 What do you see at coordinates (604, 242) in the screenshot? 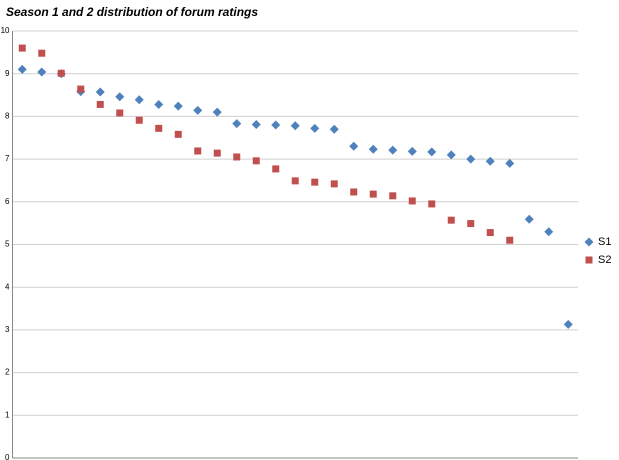
I see `legend-label: S1` at bounding box center [604, 242].